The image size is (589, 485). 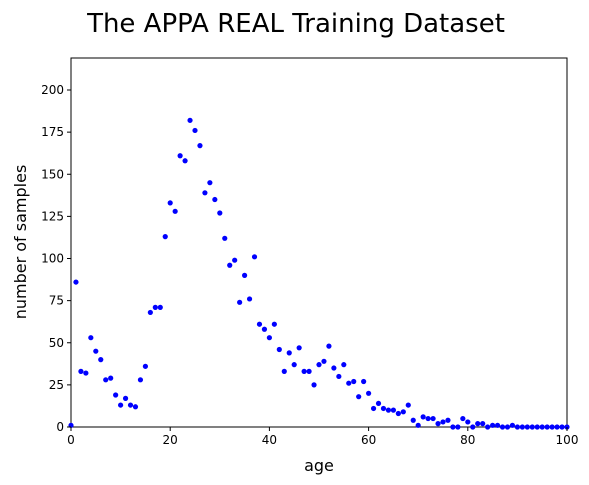 I want to click on y-tick-label: 200, so click(x=52, y=90).